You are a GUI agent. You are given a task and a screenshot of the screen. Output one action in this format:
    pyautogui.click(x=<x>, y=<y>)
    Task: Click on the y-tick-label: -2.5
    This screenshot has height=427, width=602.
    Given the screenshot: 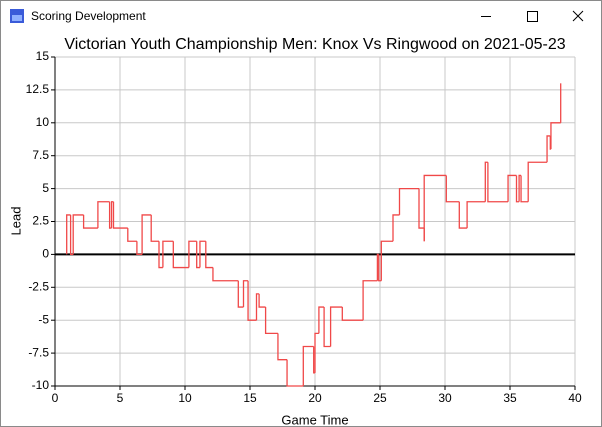 What is the action you would take?
    pyautogui.click(x=38, y=286)
    